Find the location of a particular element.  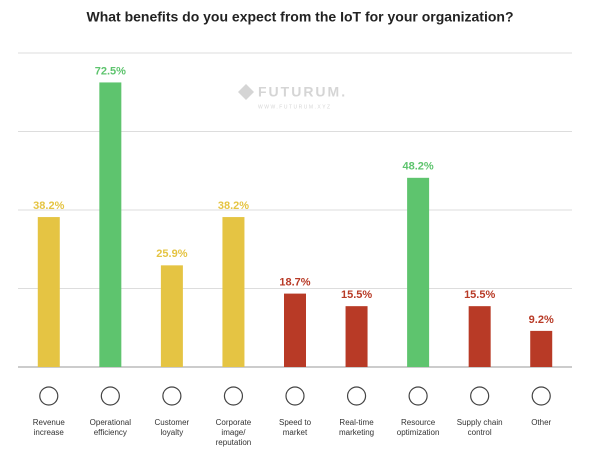

x-tick-label: Customer loyalty is located at coordinates (172, 427).